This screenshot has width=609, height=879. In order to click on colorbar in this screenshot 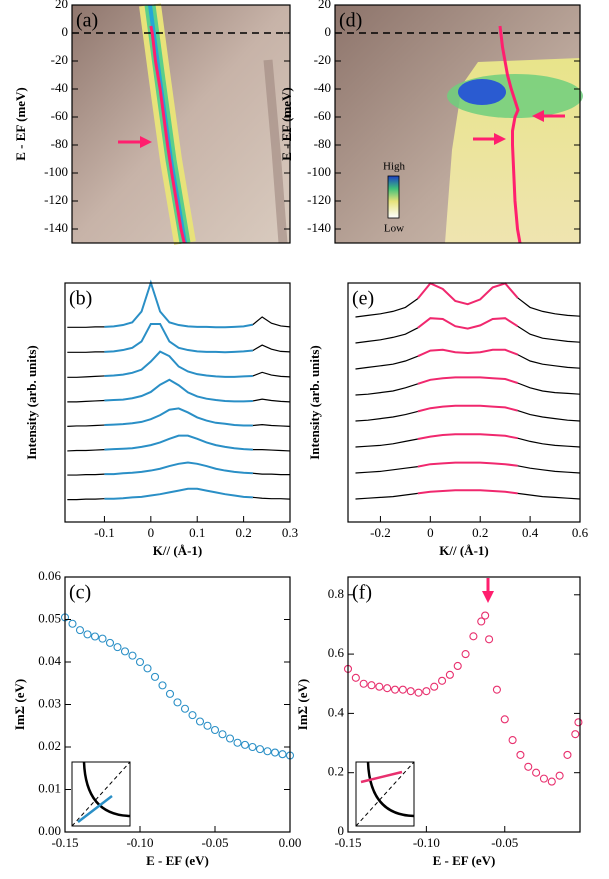, I will do `click(393, 197)`.